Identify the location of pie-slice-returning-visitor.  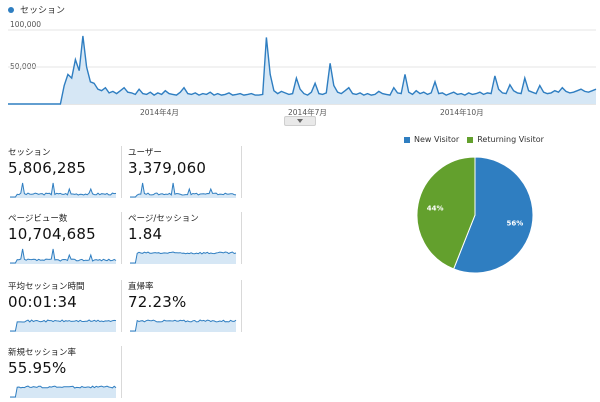
(446, 213).